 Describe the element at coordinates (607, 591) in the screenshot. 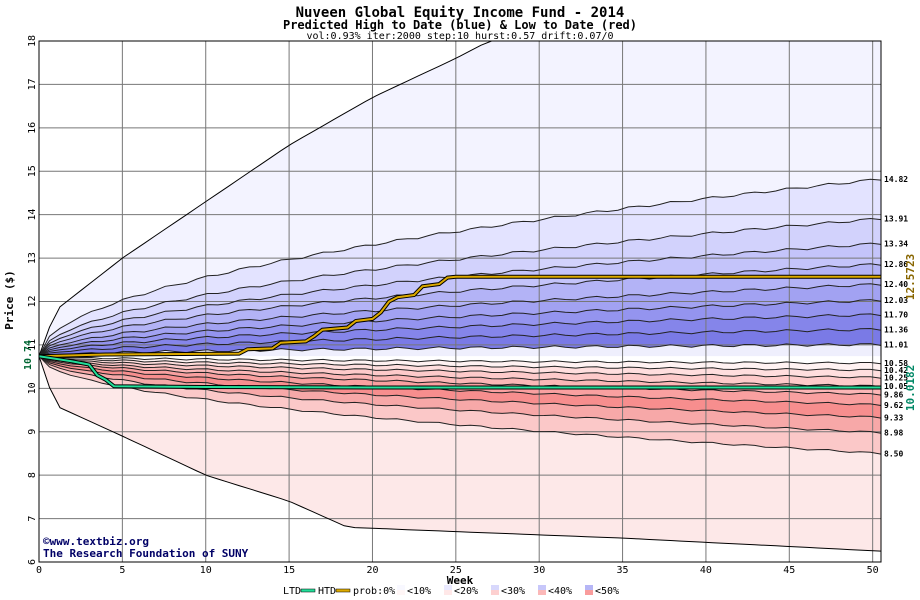

I see `legend-prob-item: <50%` at that location.